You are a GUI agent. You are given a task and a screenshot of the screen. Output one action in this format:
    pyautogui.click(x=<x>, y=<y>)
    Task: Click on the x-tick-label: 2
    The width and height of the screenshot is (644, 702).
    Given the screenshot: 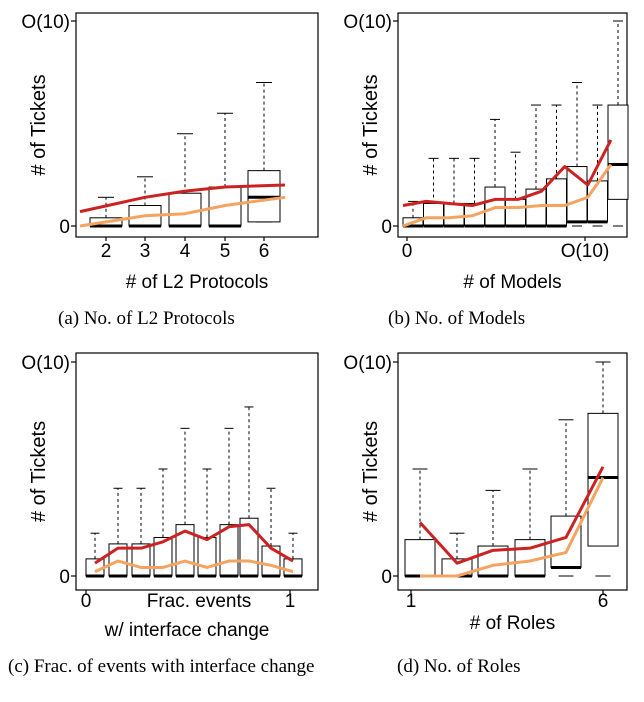 What is the action you would take?
    pyautogui.click(x=106, y=251)
    